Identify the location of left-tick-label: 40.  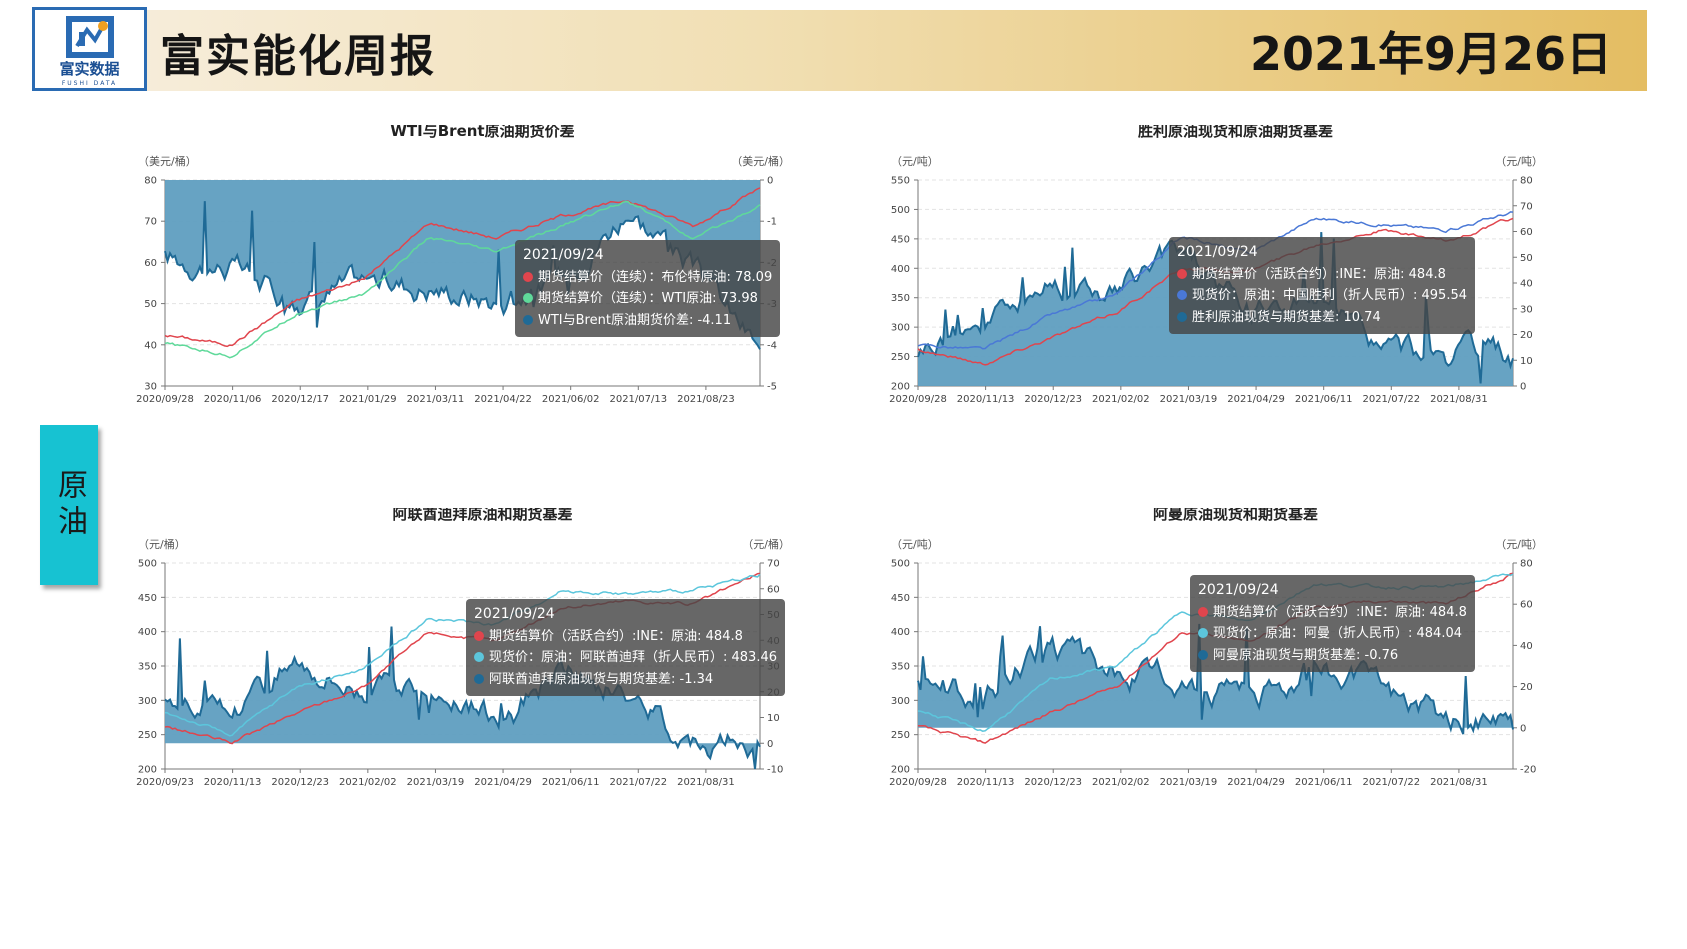
(150, 345).